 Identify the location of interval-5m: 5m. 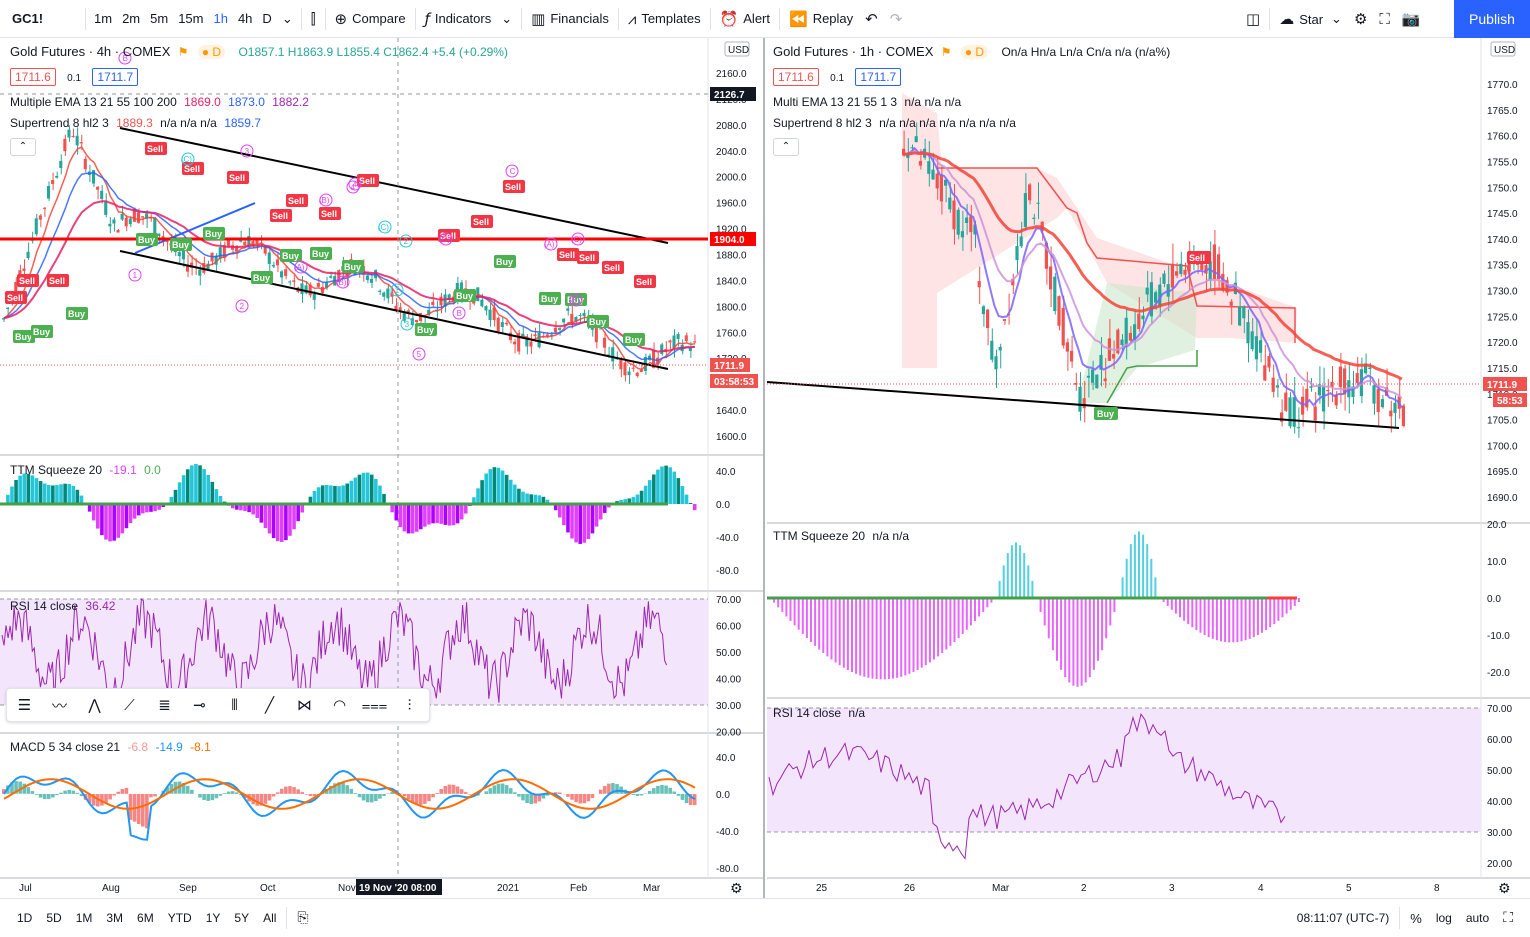
(159, 18).